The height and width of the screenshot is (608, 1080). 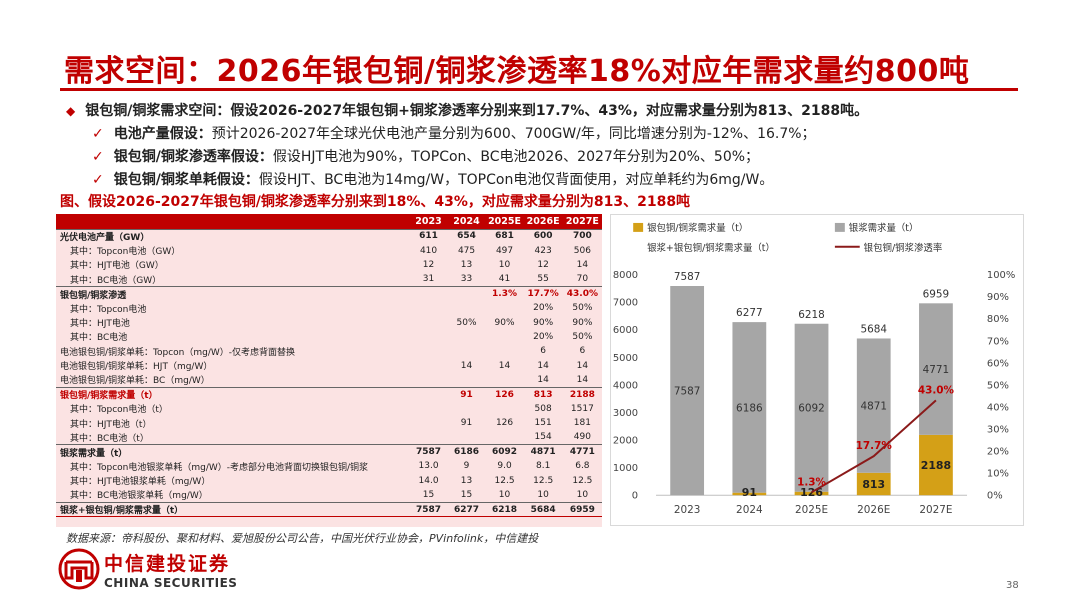 I want to click on bar-label-gray: 6092, so click(x=811, y=409).